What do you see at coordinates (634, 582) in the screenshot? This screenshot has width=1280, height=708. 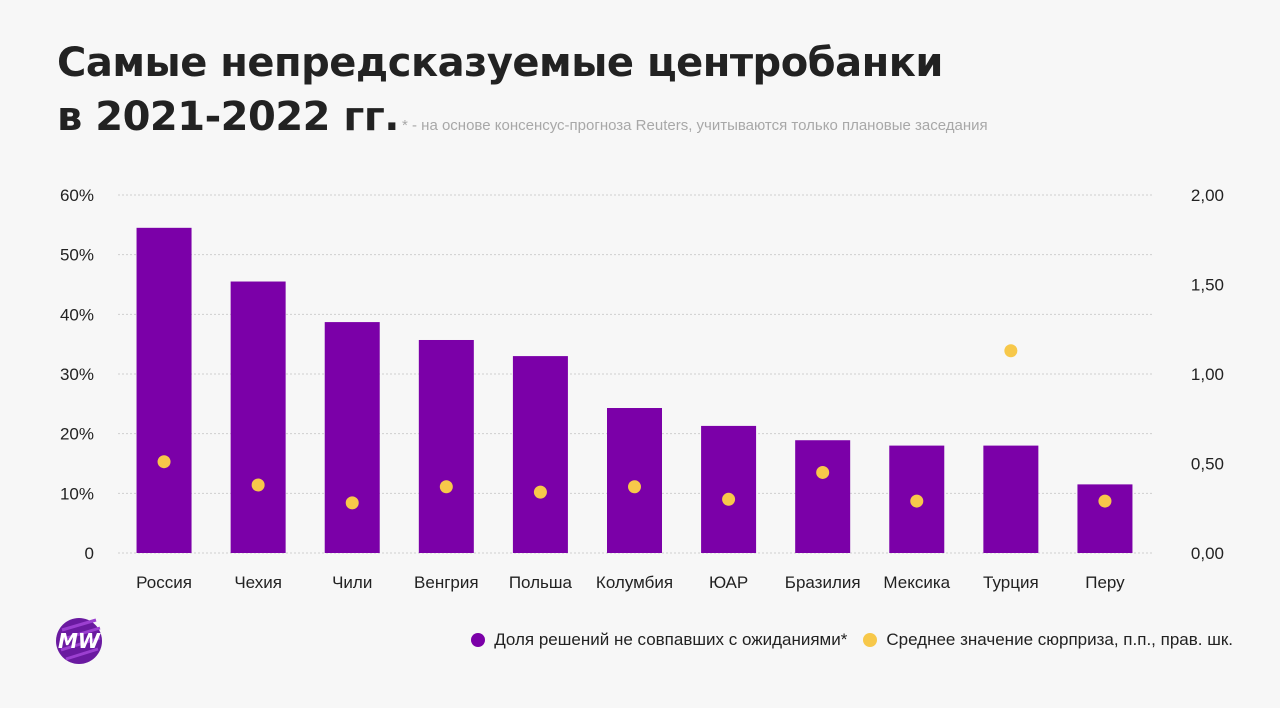 I see `category-label: Колумбия` at bounding box center [634, 582].